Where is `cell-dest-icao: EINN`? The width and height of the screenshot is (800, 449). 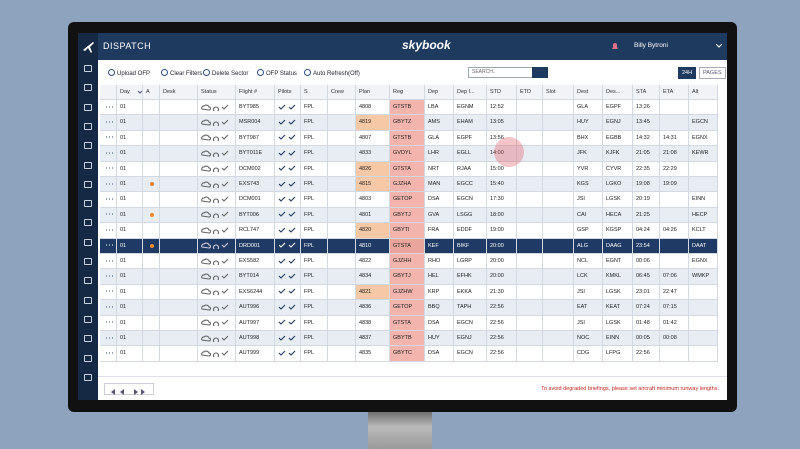
cell-dest-icao: EINN is located at coordinates (618, 338).